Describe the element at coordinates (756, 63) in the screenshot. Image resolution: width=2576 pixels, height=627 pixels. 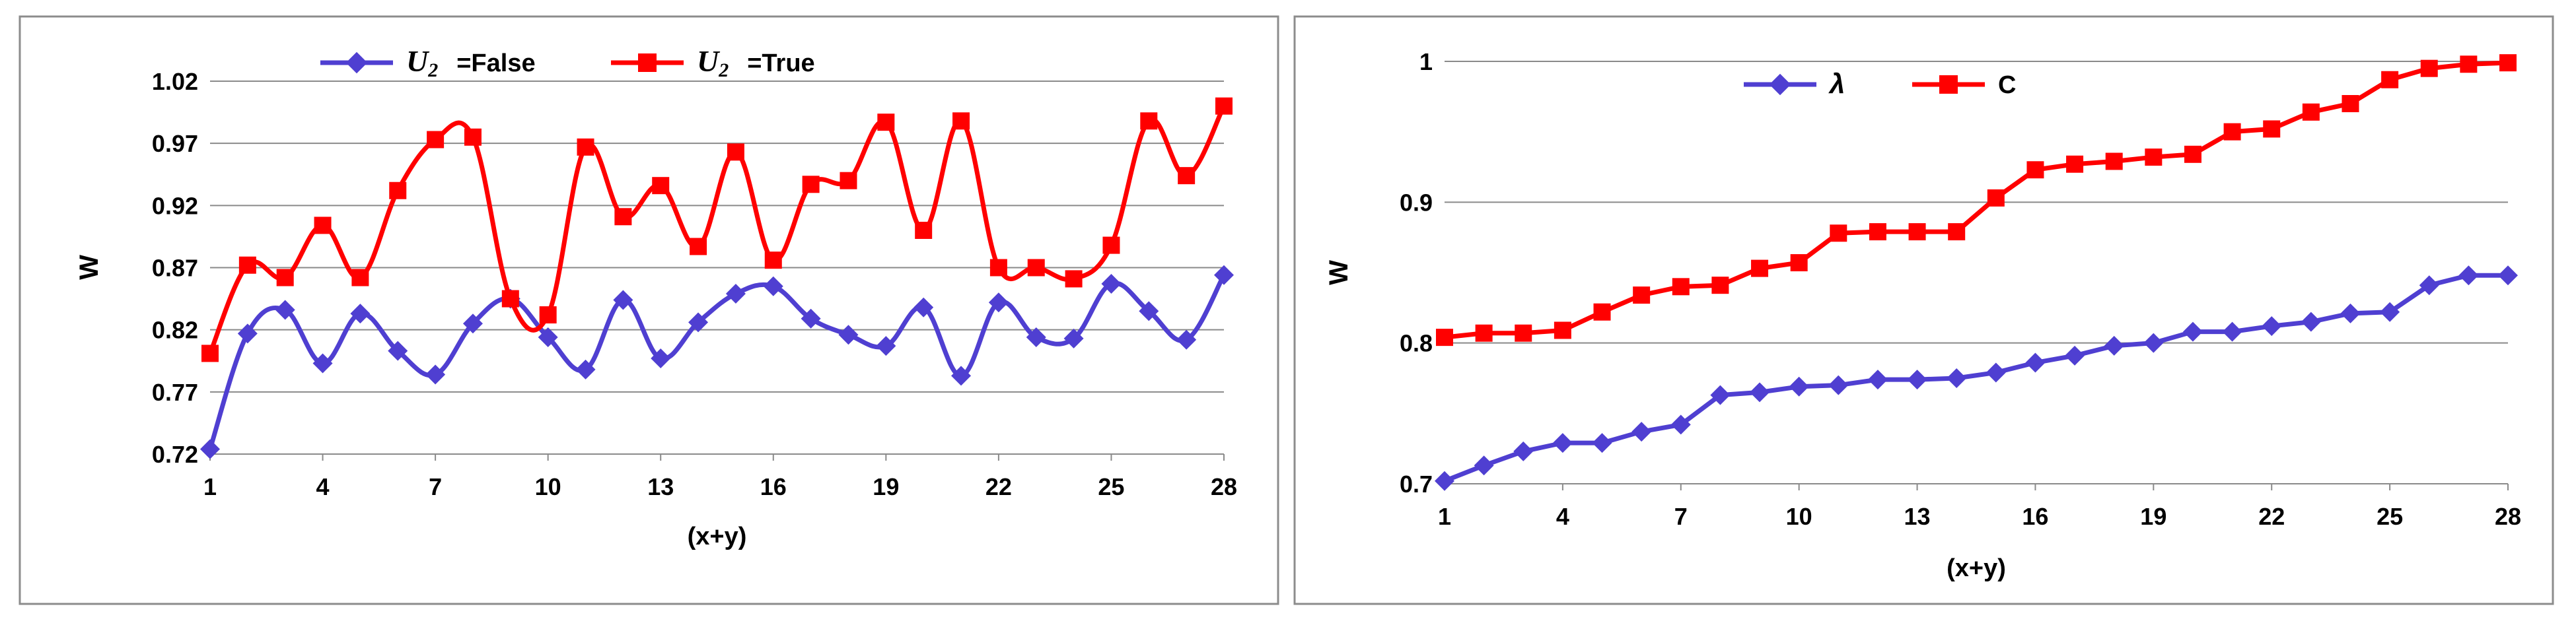
I see `legend-label: U2 =True` at that location.